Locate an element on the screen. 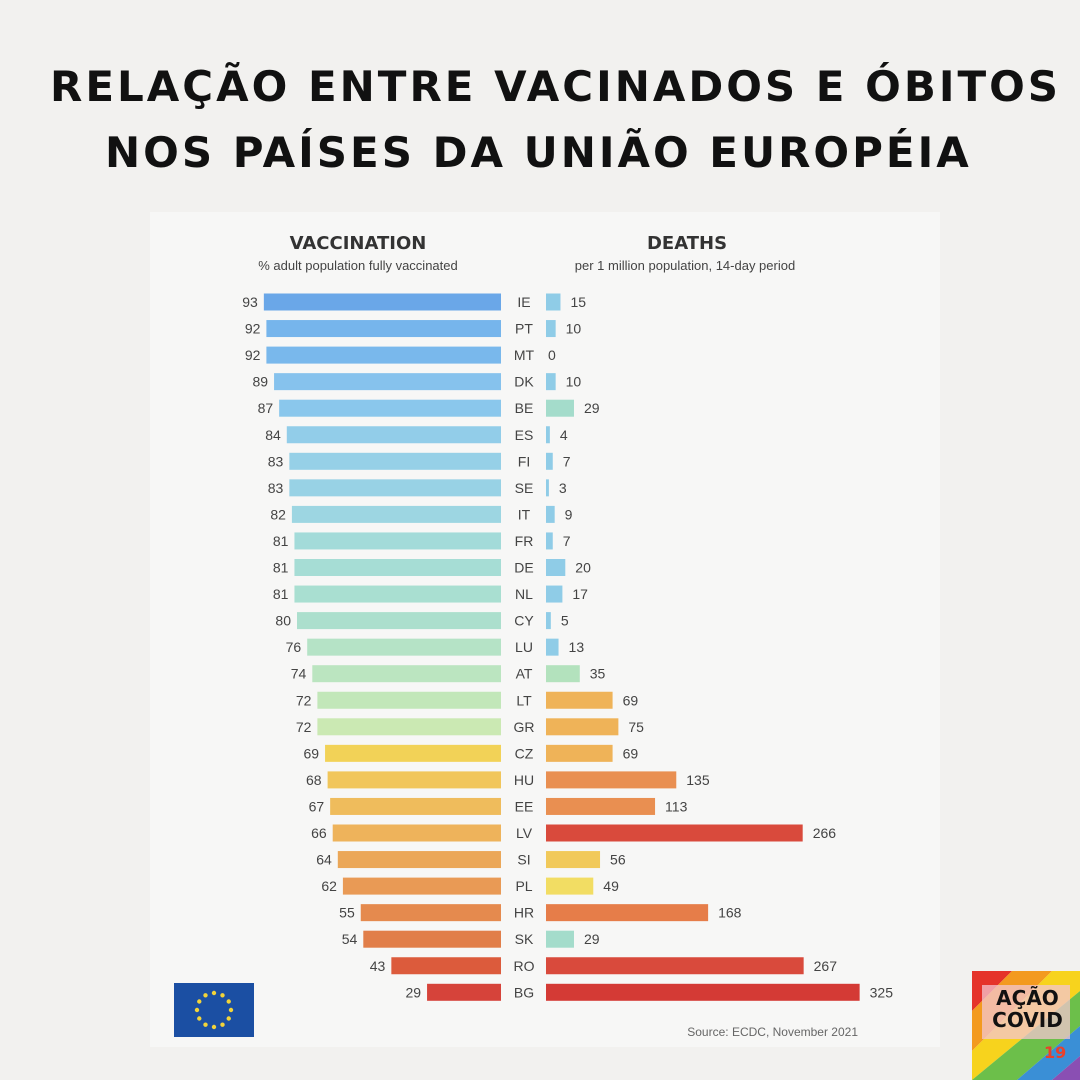  country-code-label: GR is located at coordinates (524, 727).